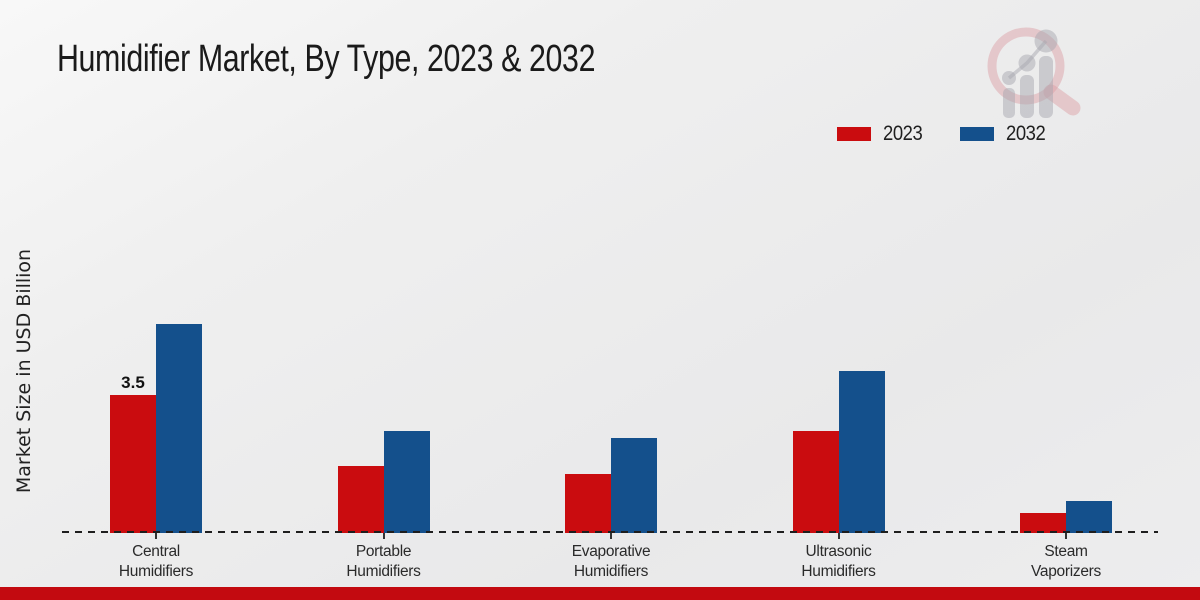 Image resolution: width=1200 pixels, height=600 pixels. I want to click on bar-2032-steam-vaporizers, so click(1089, 517).